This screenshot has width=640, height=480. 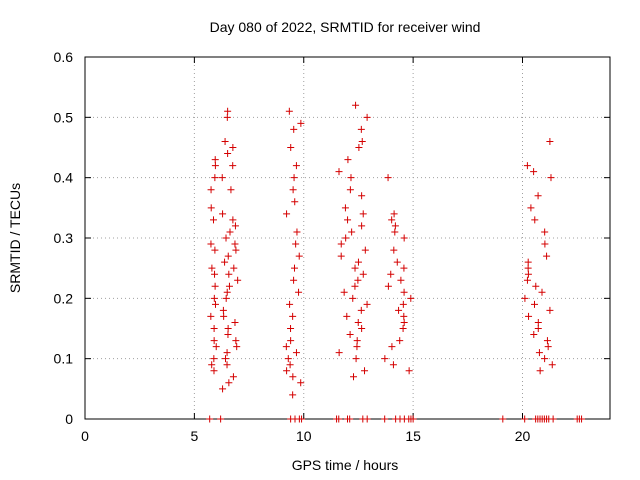 What do you see at coordinates (64, 57) in the screenshot?
I see `y-tick-label: 0.6` at bounding box center [64, 57].